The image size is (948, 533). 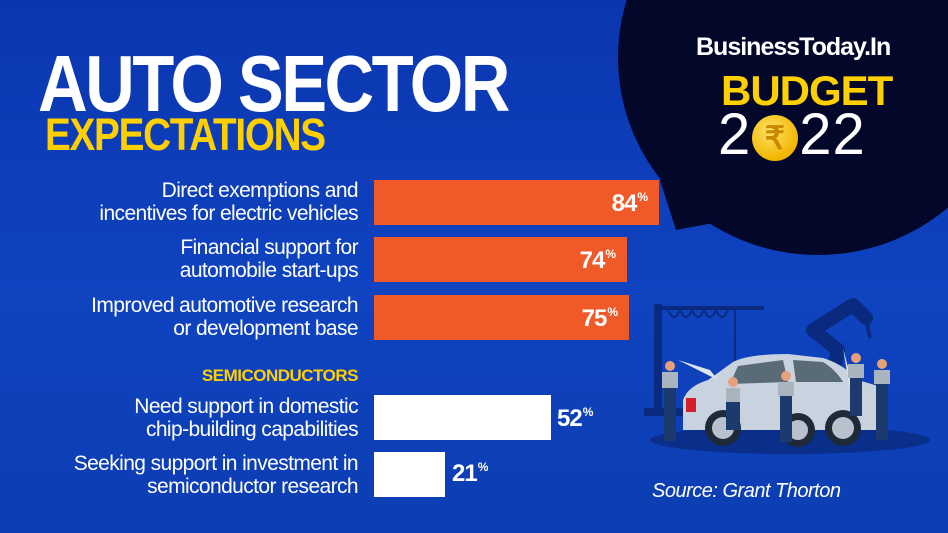 I want to click on bar-value: 75%, so click(x=599, y=318).